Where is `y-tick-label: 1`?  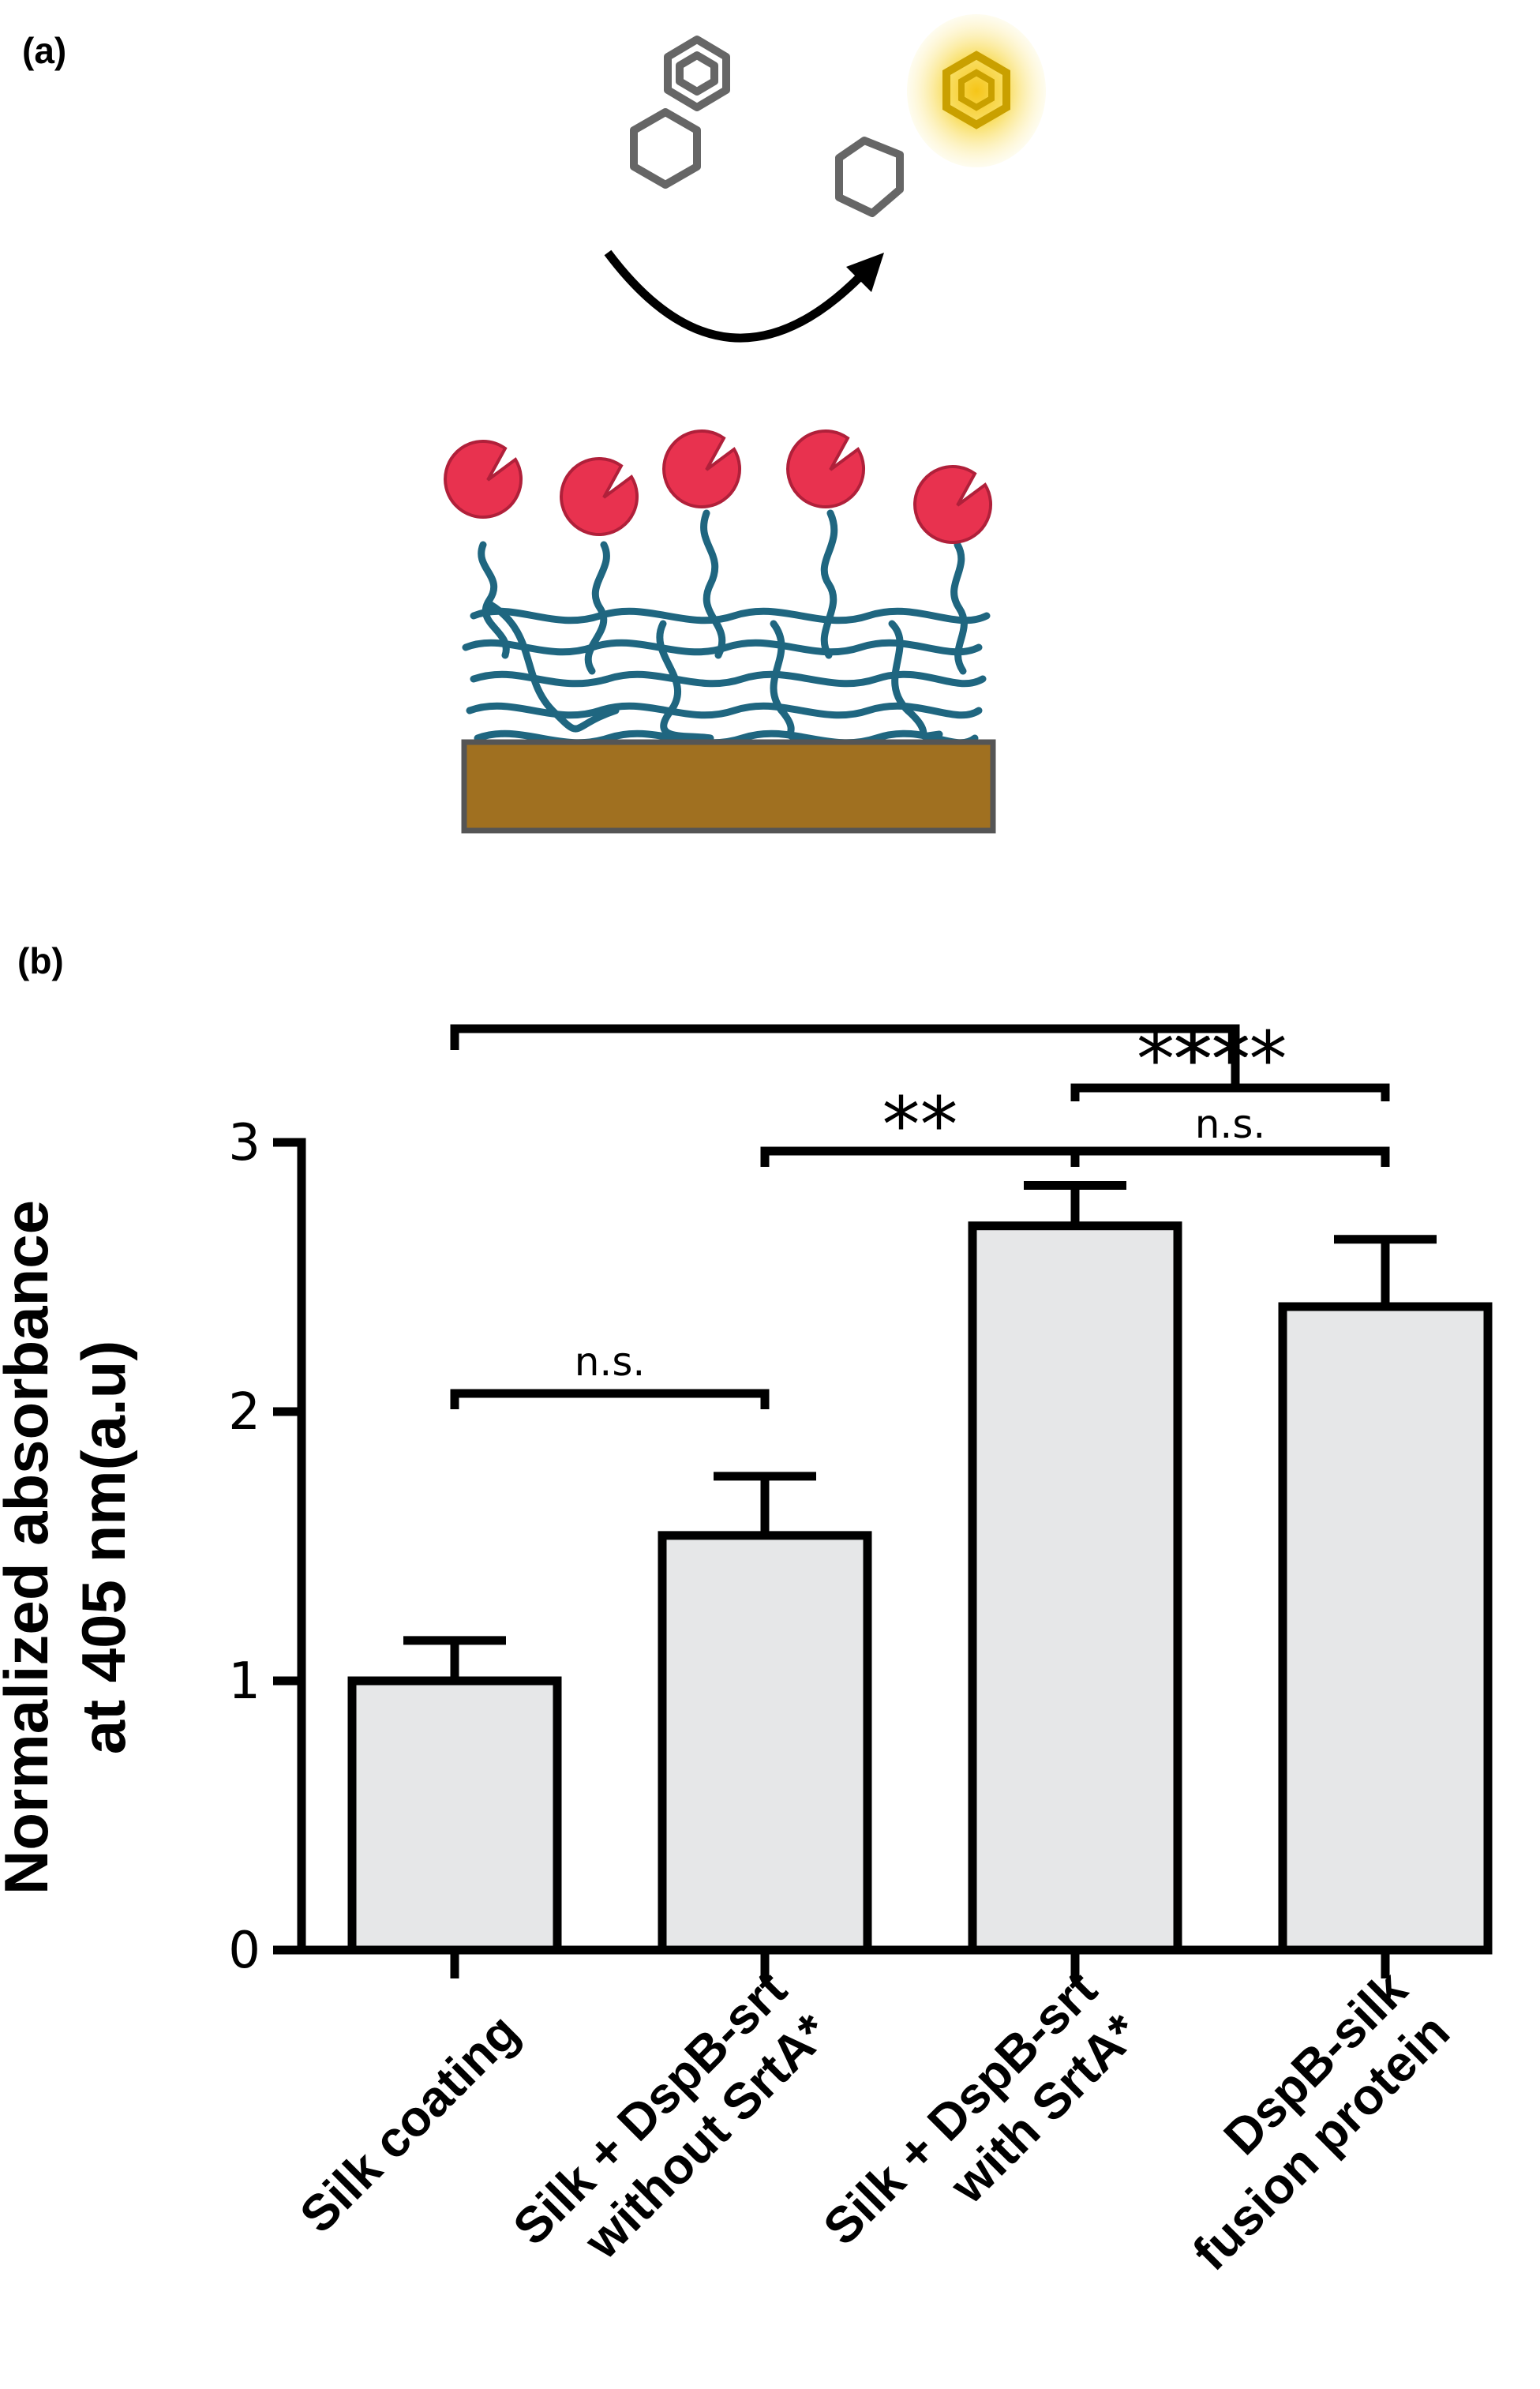
y-tick-label: 1 is located at coordinates (244, 1681).